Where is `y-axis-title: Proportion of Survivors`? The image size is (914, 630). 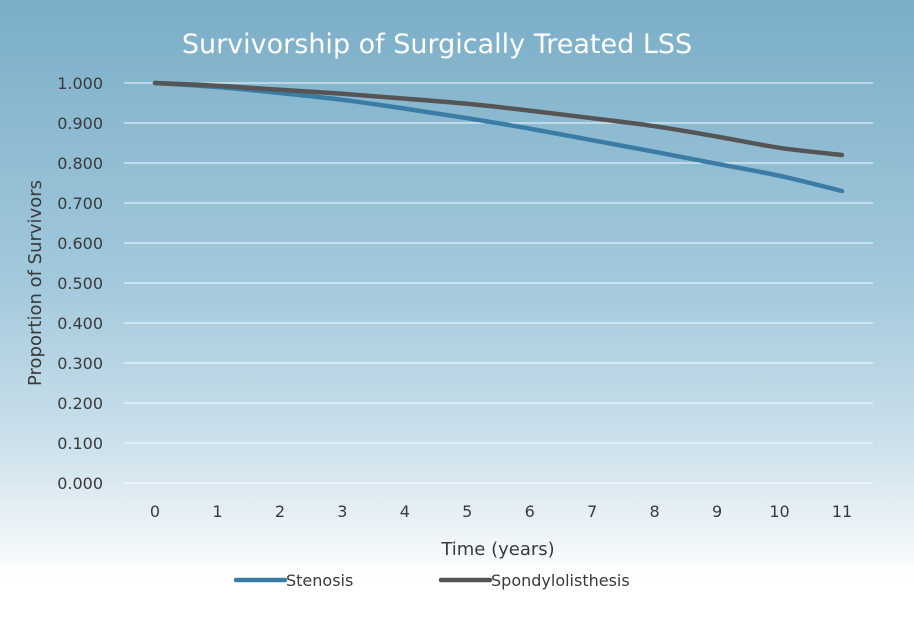 y-axis-title: Proportion of Survivors is located at coordinates (35, 283).